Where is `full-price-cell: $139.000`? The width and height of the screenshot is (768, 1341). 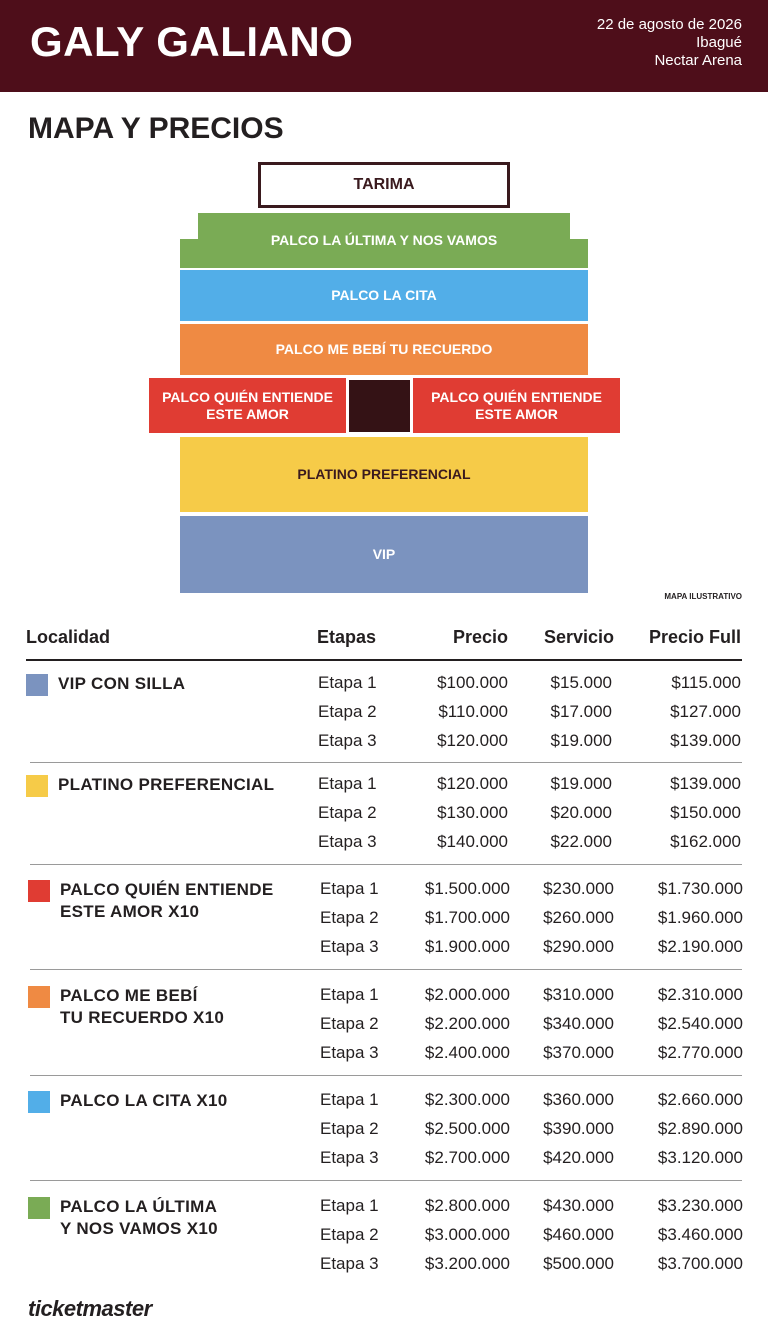
full-price-cell: $139.000 is located at coordinates (705, 740).